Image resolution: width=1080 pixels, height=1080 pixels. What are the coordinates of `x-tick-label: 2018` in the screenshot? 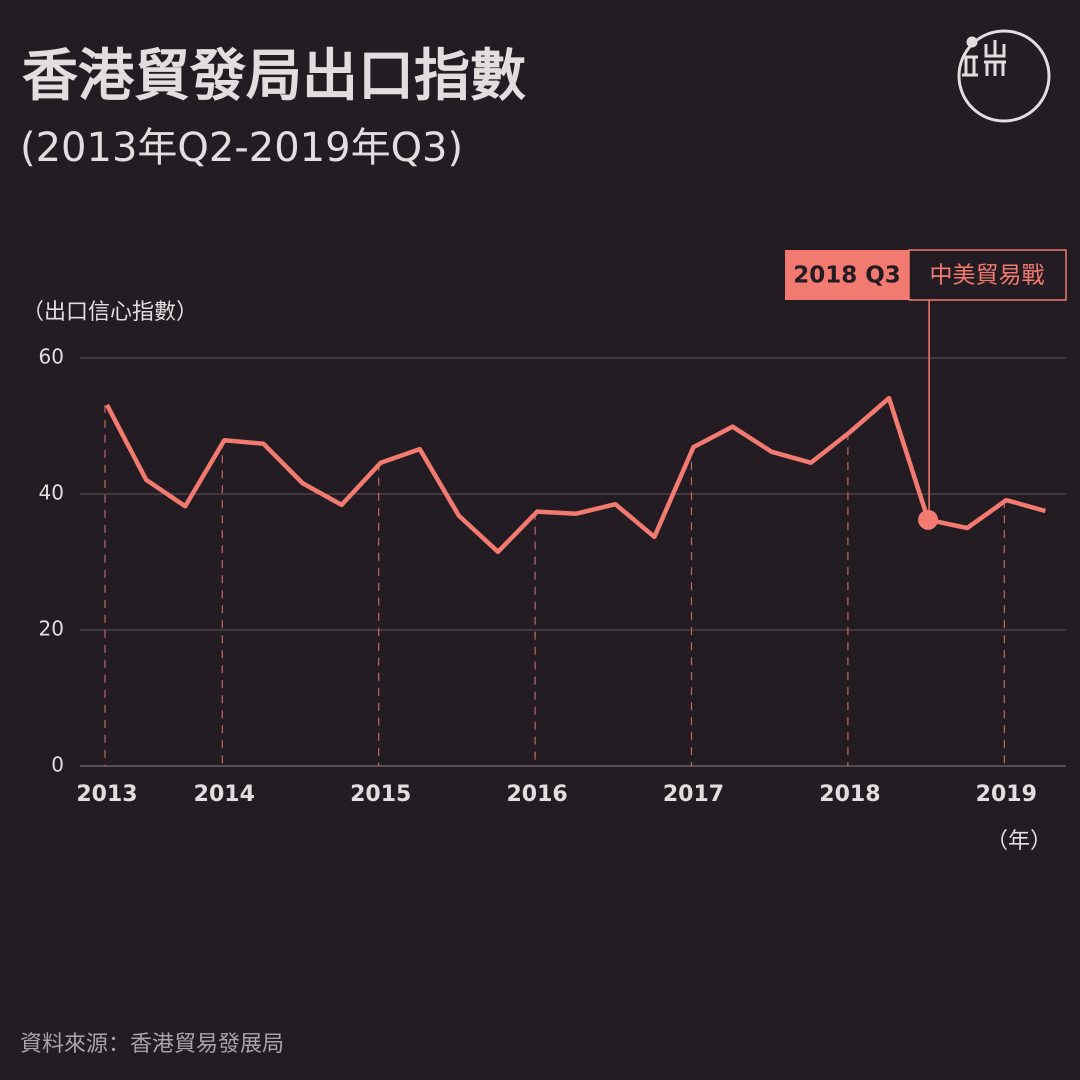 It's located at (849, 794).